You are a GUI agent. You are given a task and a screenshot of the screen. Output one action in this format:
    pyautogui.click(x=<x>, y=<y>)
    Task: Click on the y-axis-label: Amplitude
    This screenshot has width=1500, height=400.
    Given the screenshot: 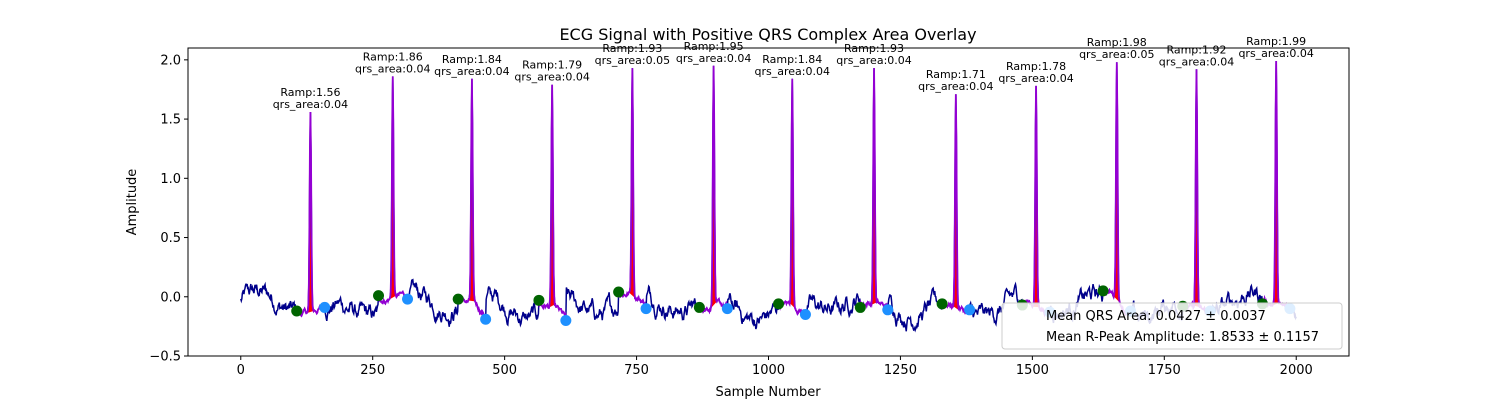 What is the action you would take?
    pyautogui.click(x=132, y=202)
    